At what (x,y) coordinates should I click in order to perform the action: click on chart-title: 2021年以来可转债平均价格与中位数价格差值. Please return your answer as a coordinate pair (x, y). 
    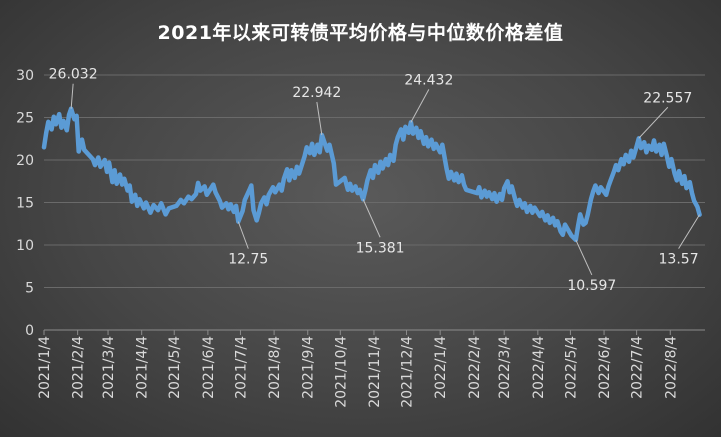
    Looking at the image, I should click on (360, 33).